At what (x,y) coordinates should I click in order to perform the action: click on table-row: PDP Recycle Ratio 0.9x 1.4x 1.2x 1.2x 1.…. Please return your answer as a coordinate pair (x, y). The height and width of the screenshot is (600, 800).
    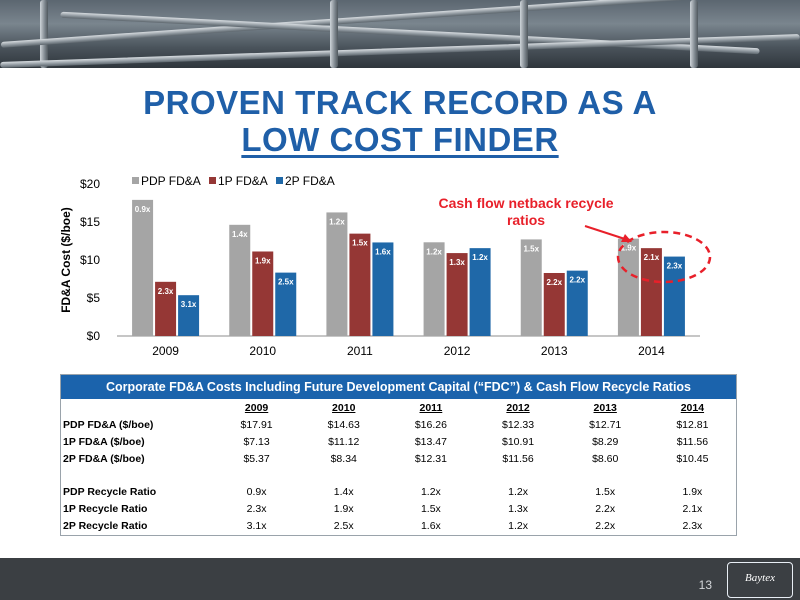
    Looking at the image, I should click on (398, 491).